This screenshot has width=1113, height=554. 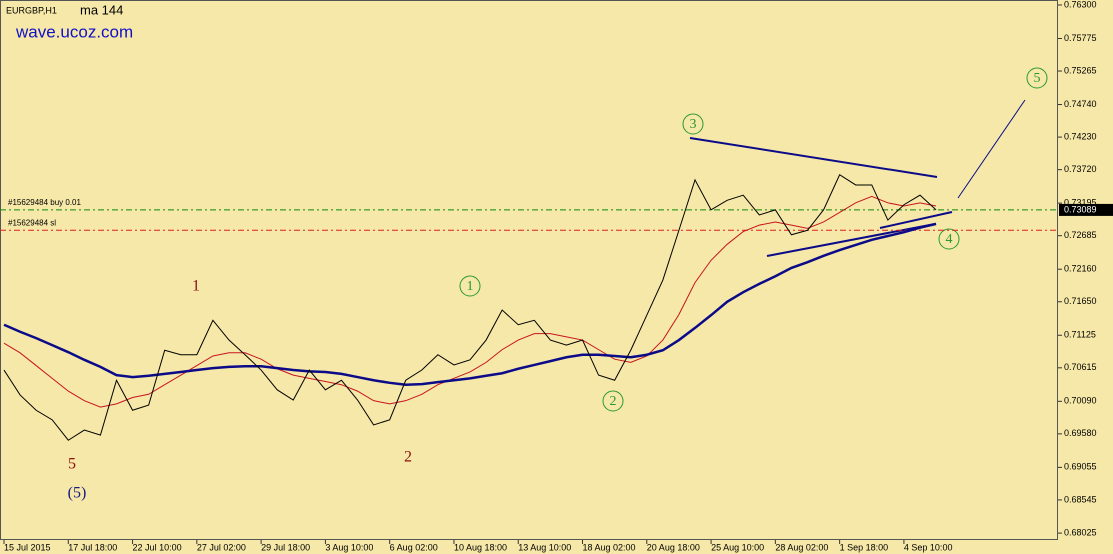 What do you see at coordinates (92, 547) in the screenshot?
I see `x-tick-label: 17 Jul 18:00` at bounding box center [92, 547].